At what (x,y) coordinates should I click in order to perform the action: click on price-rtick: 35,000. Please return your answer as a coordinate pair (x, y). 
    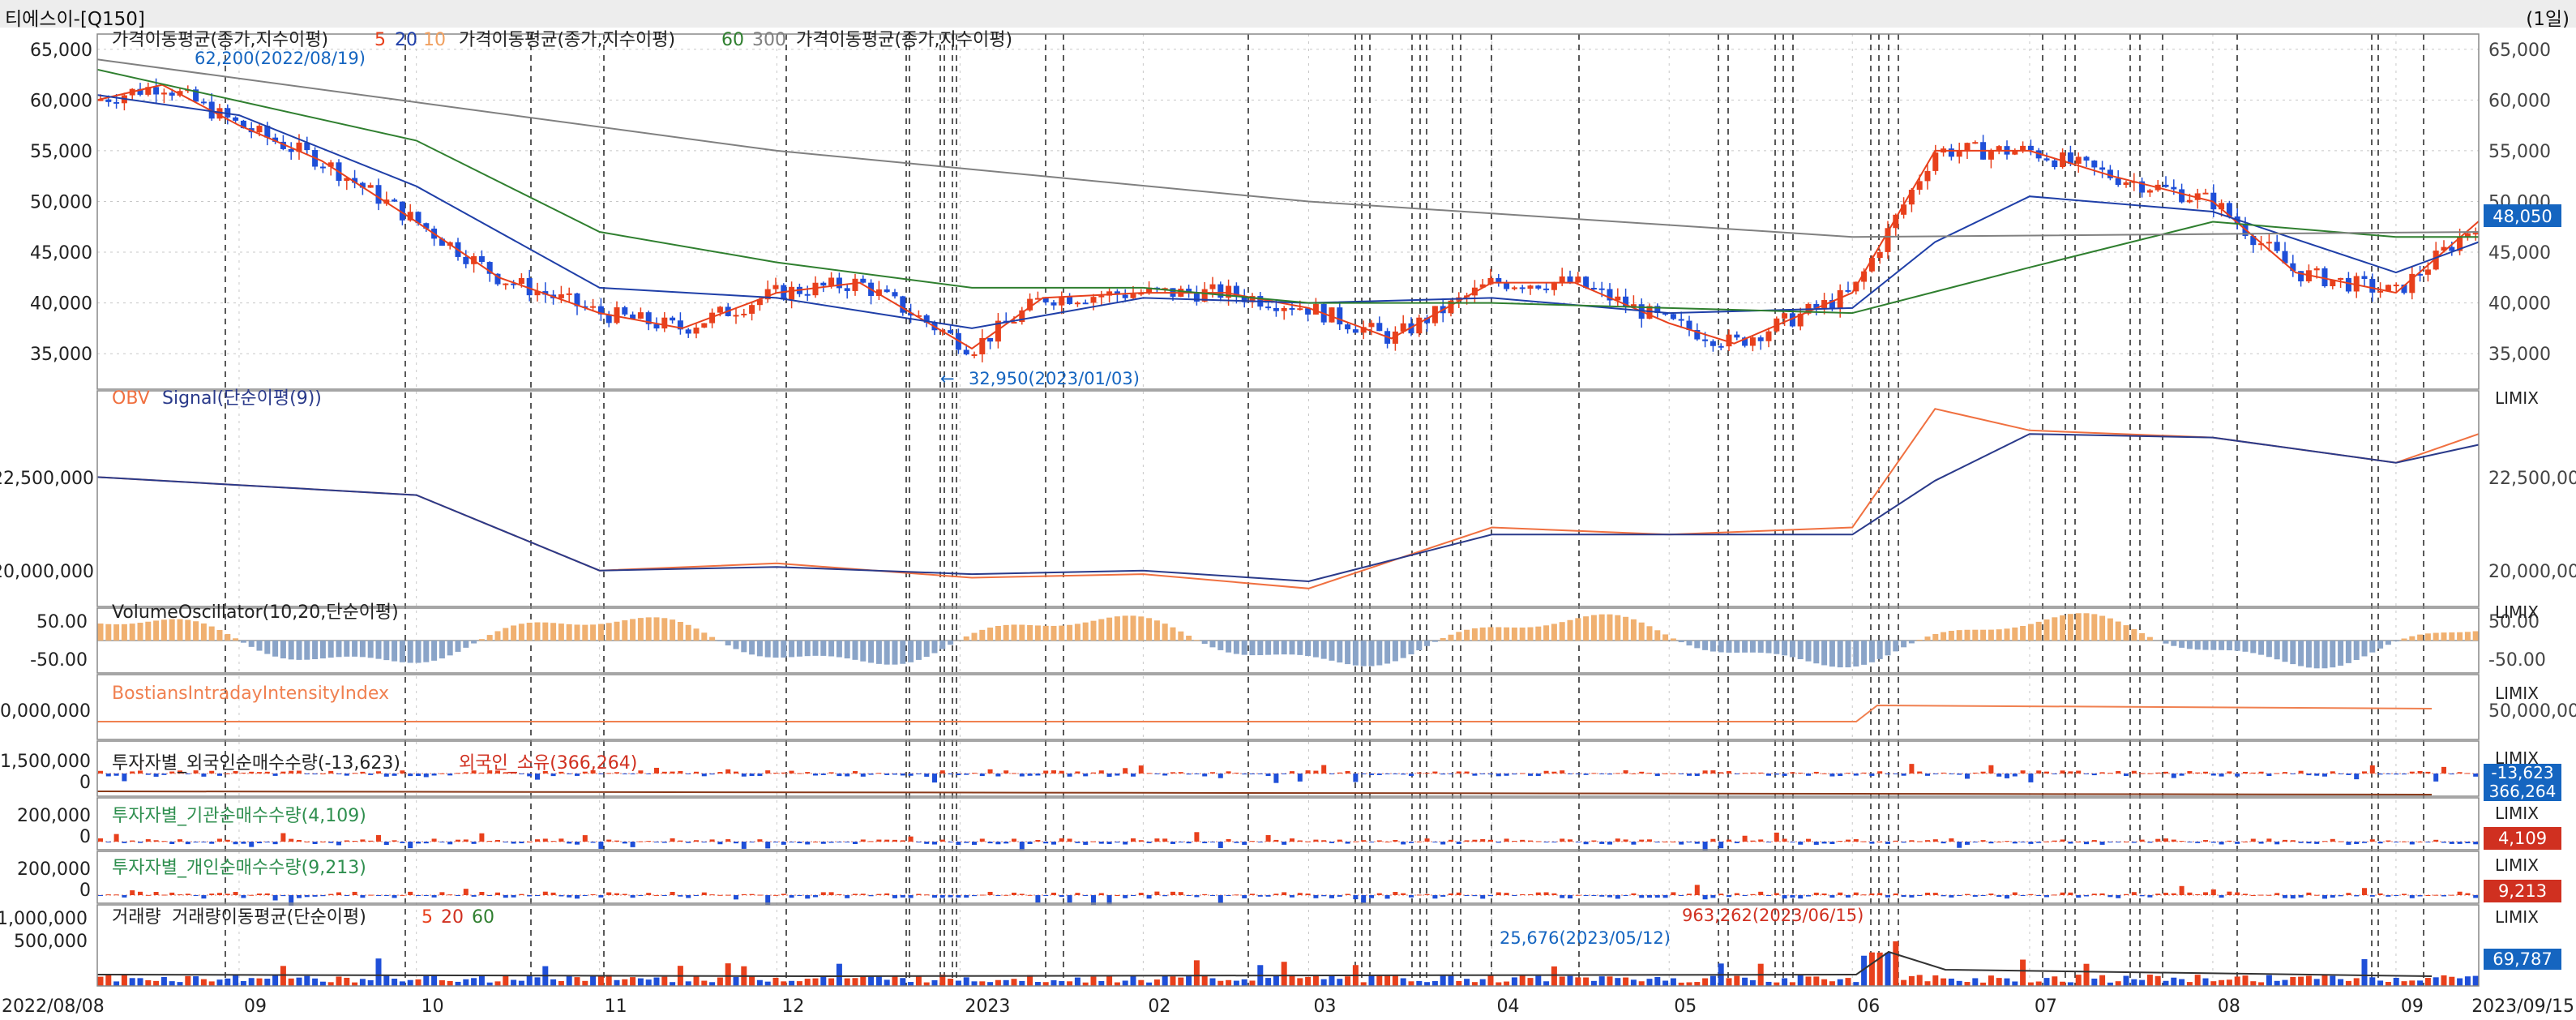
    Looking at the image, I should click on (2519, 355).